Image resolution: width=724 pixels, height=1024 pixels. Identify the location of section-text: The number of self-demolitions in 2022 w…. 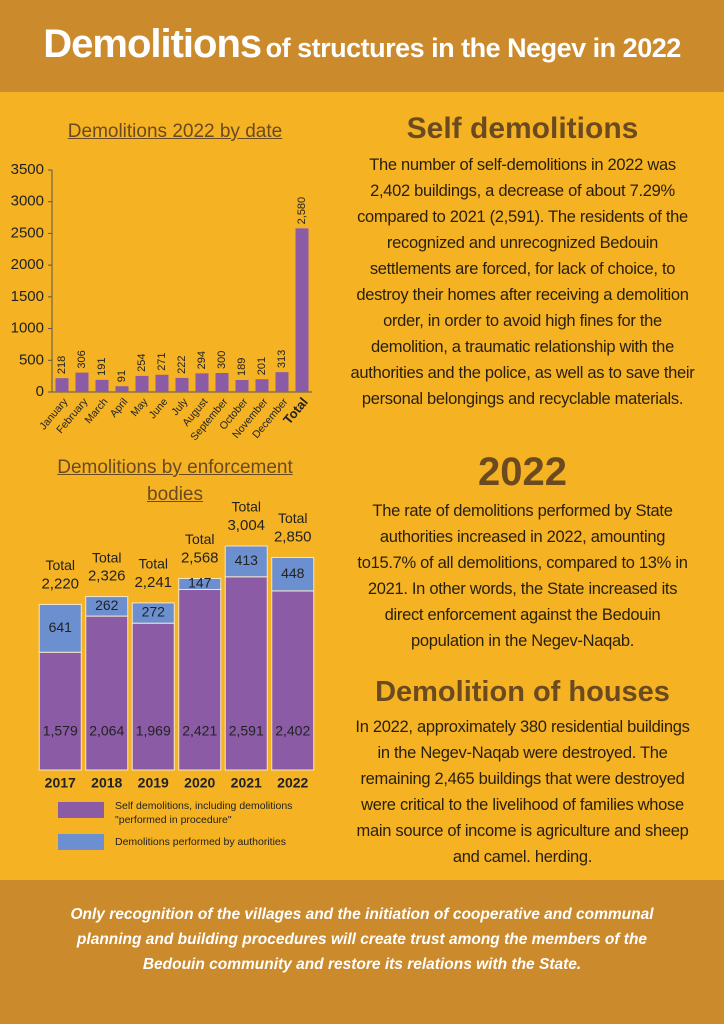
(522, 282).